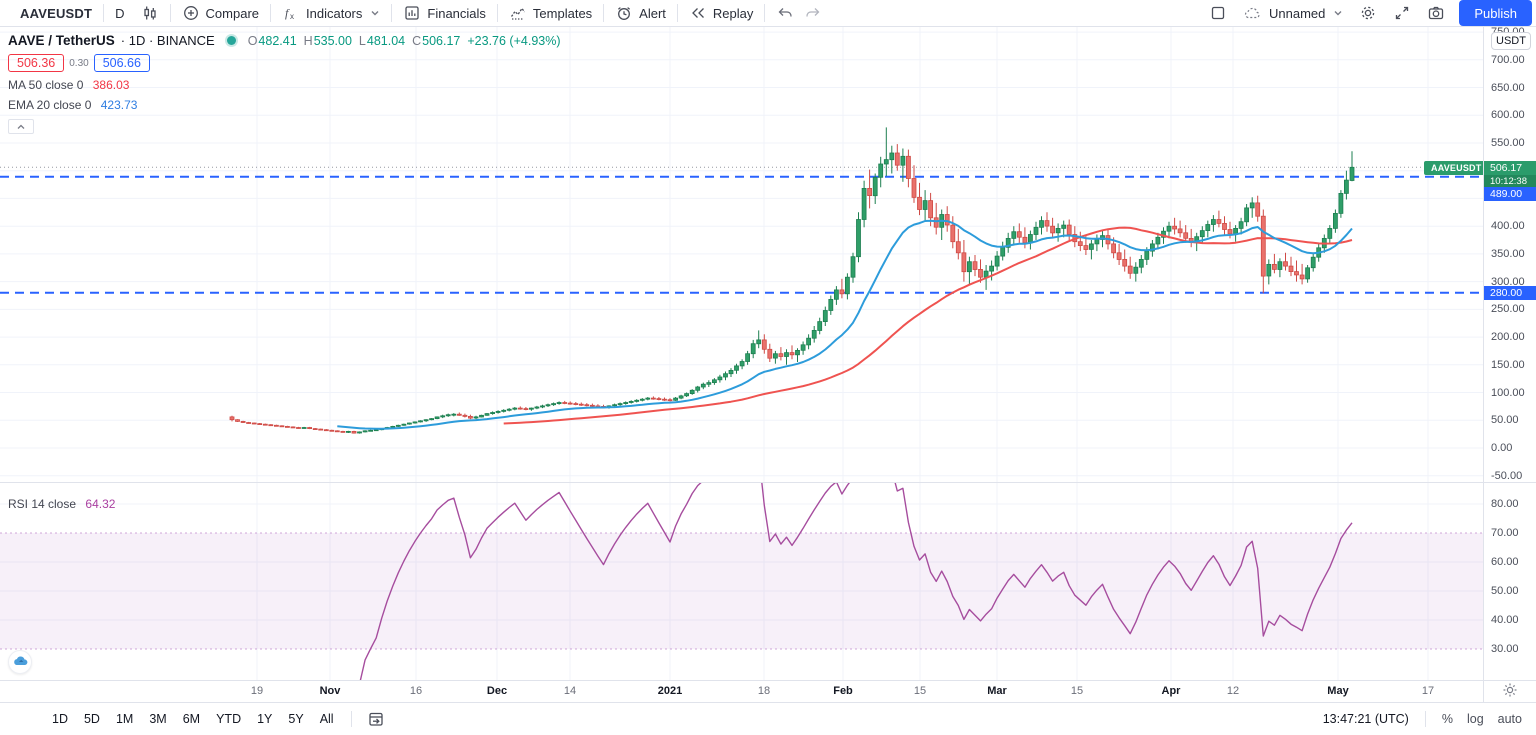 This screenshot has width=1536, height=735. Describe the element at coordinates (816, 13) in the screenshot. I see `redo-button` at that location.